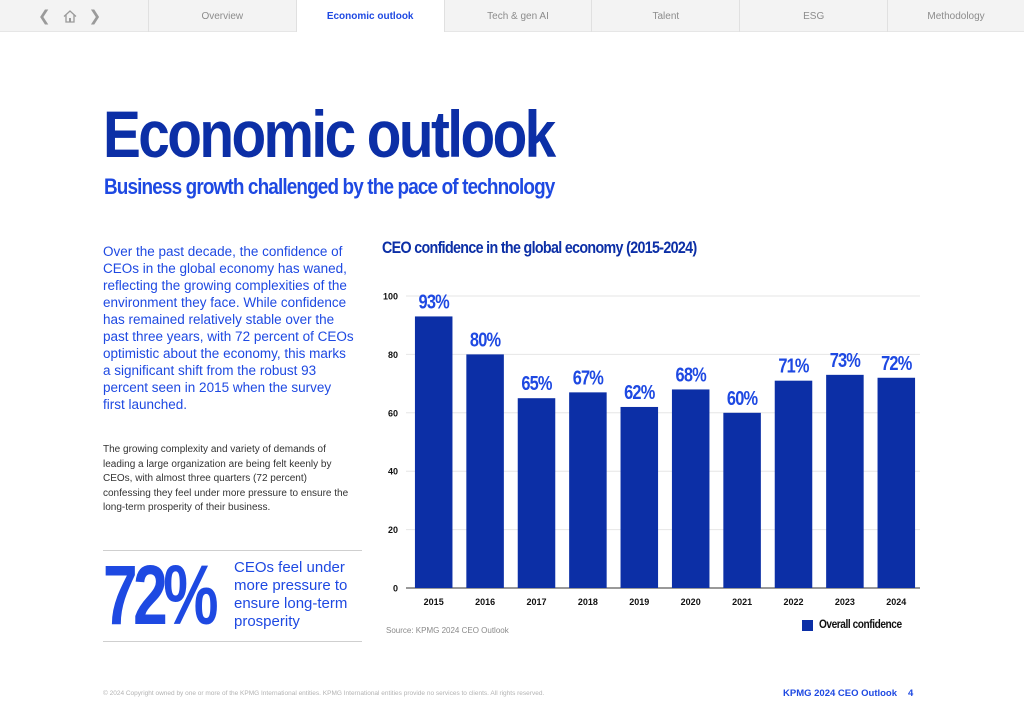 The height and width of the screenshot is (724, 1024). What do you see at coordinates (536, 602) in the screenshot?
I see `x-tick-label: 2017` at bounding box center [536, 602].